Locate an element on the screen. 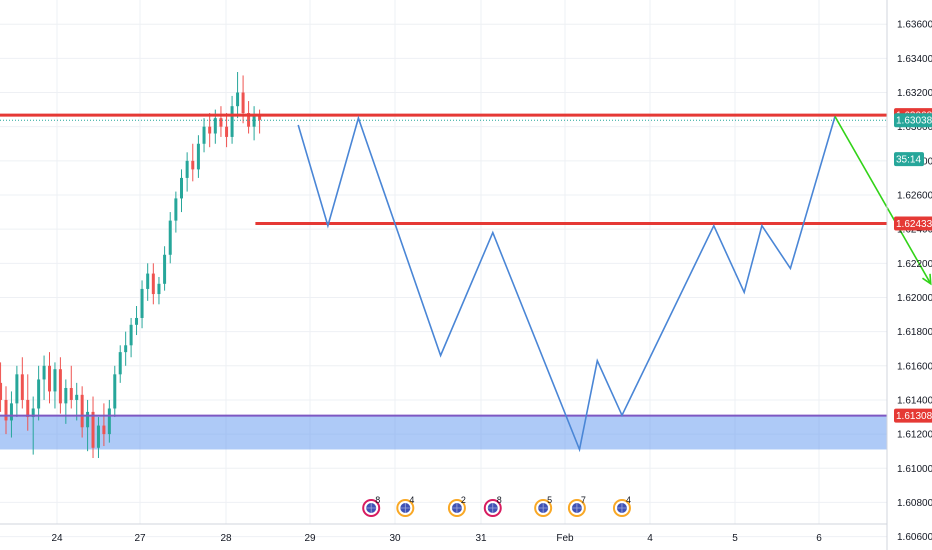 The width and height of the screenshot is (932, 550). price-tick-label: 1.62600 is located at coordinates (914, 195).